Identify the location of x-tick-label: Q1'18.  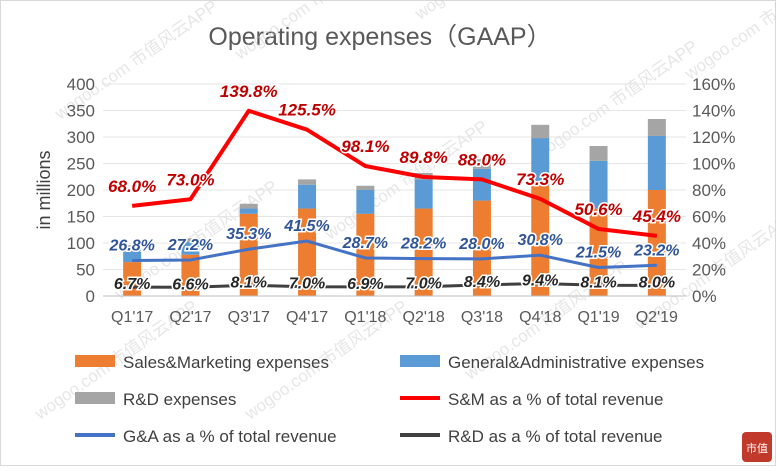
(365, 317).